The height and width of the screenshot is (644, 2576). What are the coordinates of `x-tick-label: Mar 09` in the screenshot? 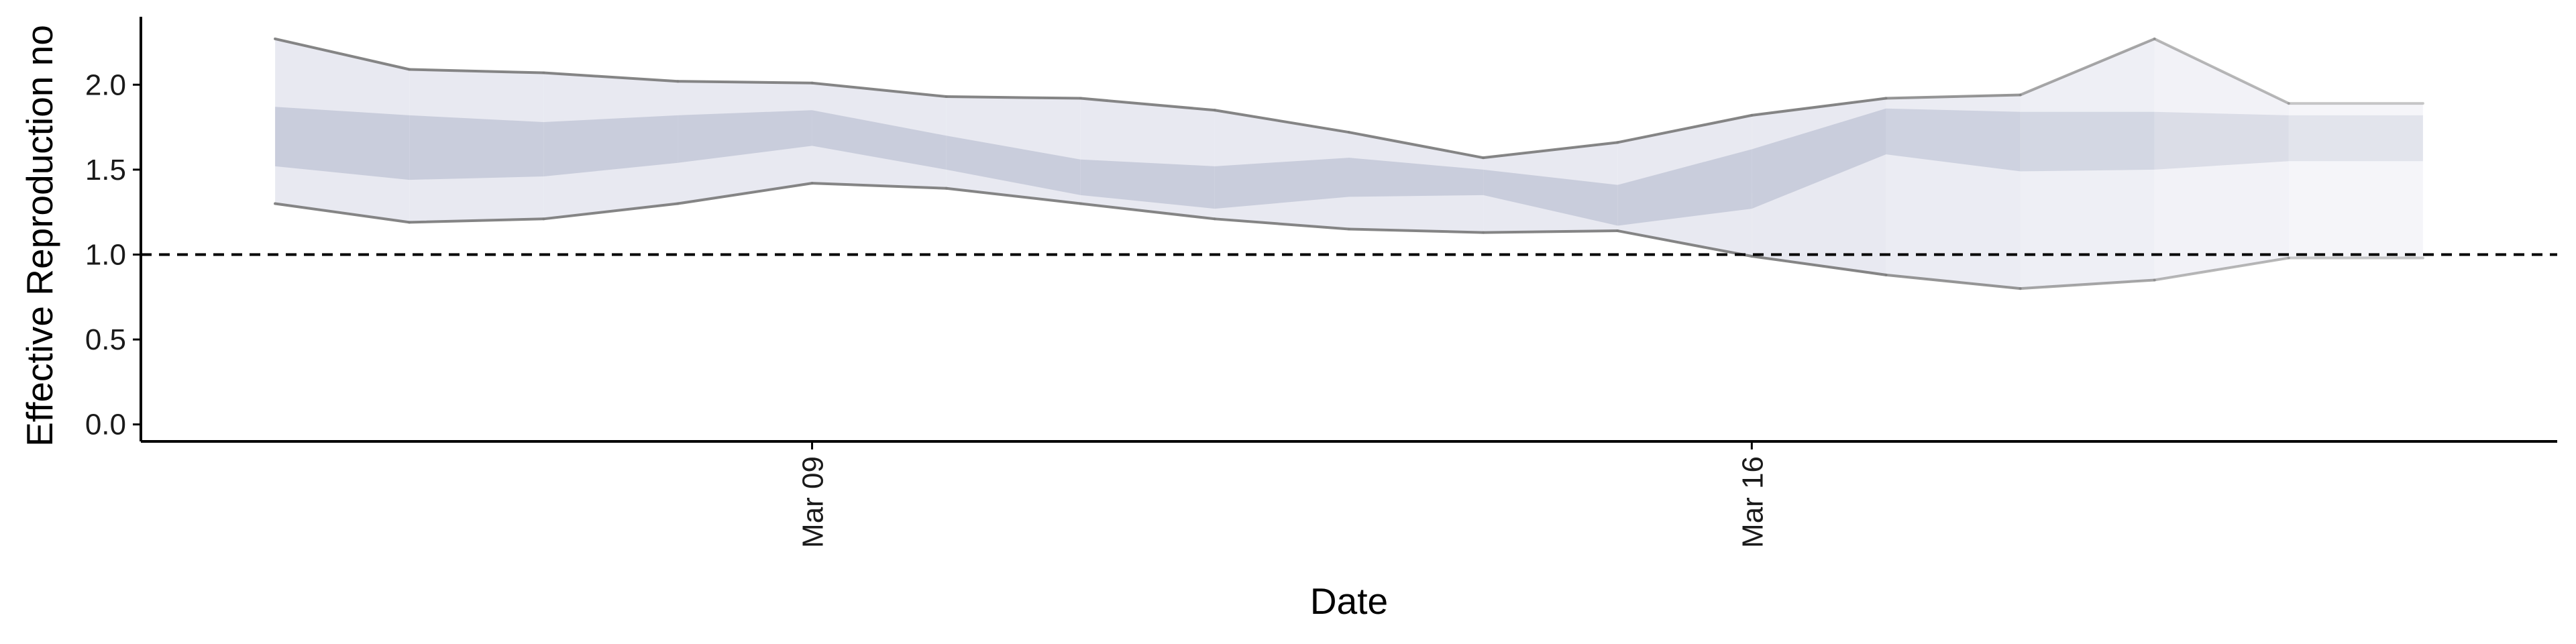 It's located at (813, 502).